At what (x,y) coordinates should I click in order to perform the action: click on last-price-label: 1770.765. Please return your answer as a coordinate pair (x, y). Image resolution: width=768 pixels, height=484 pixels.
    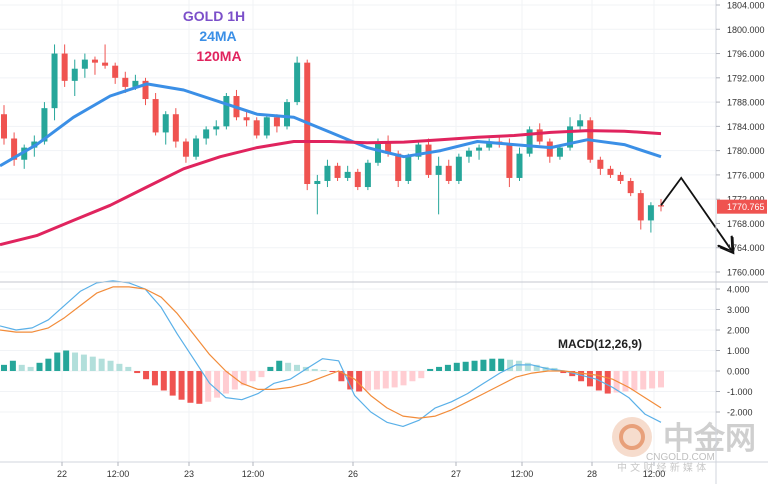
    Looking at the image, I should click on (746, 207).